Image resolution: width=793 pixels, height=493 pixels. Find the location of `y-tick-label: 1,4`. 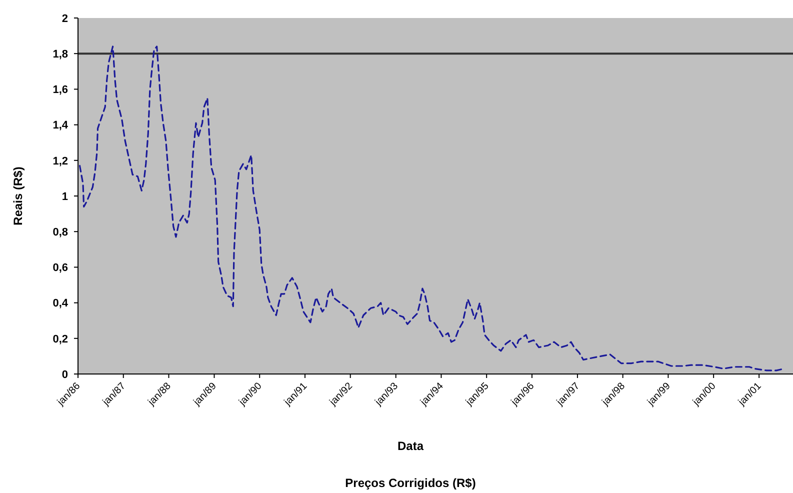

y-tick-label: 1,4 is located at coordinates (60, 126).